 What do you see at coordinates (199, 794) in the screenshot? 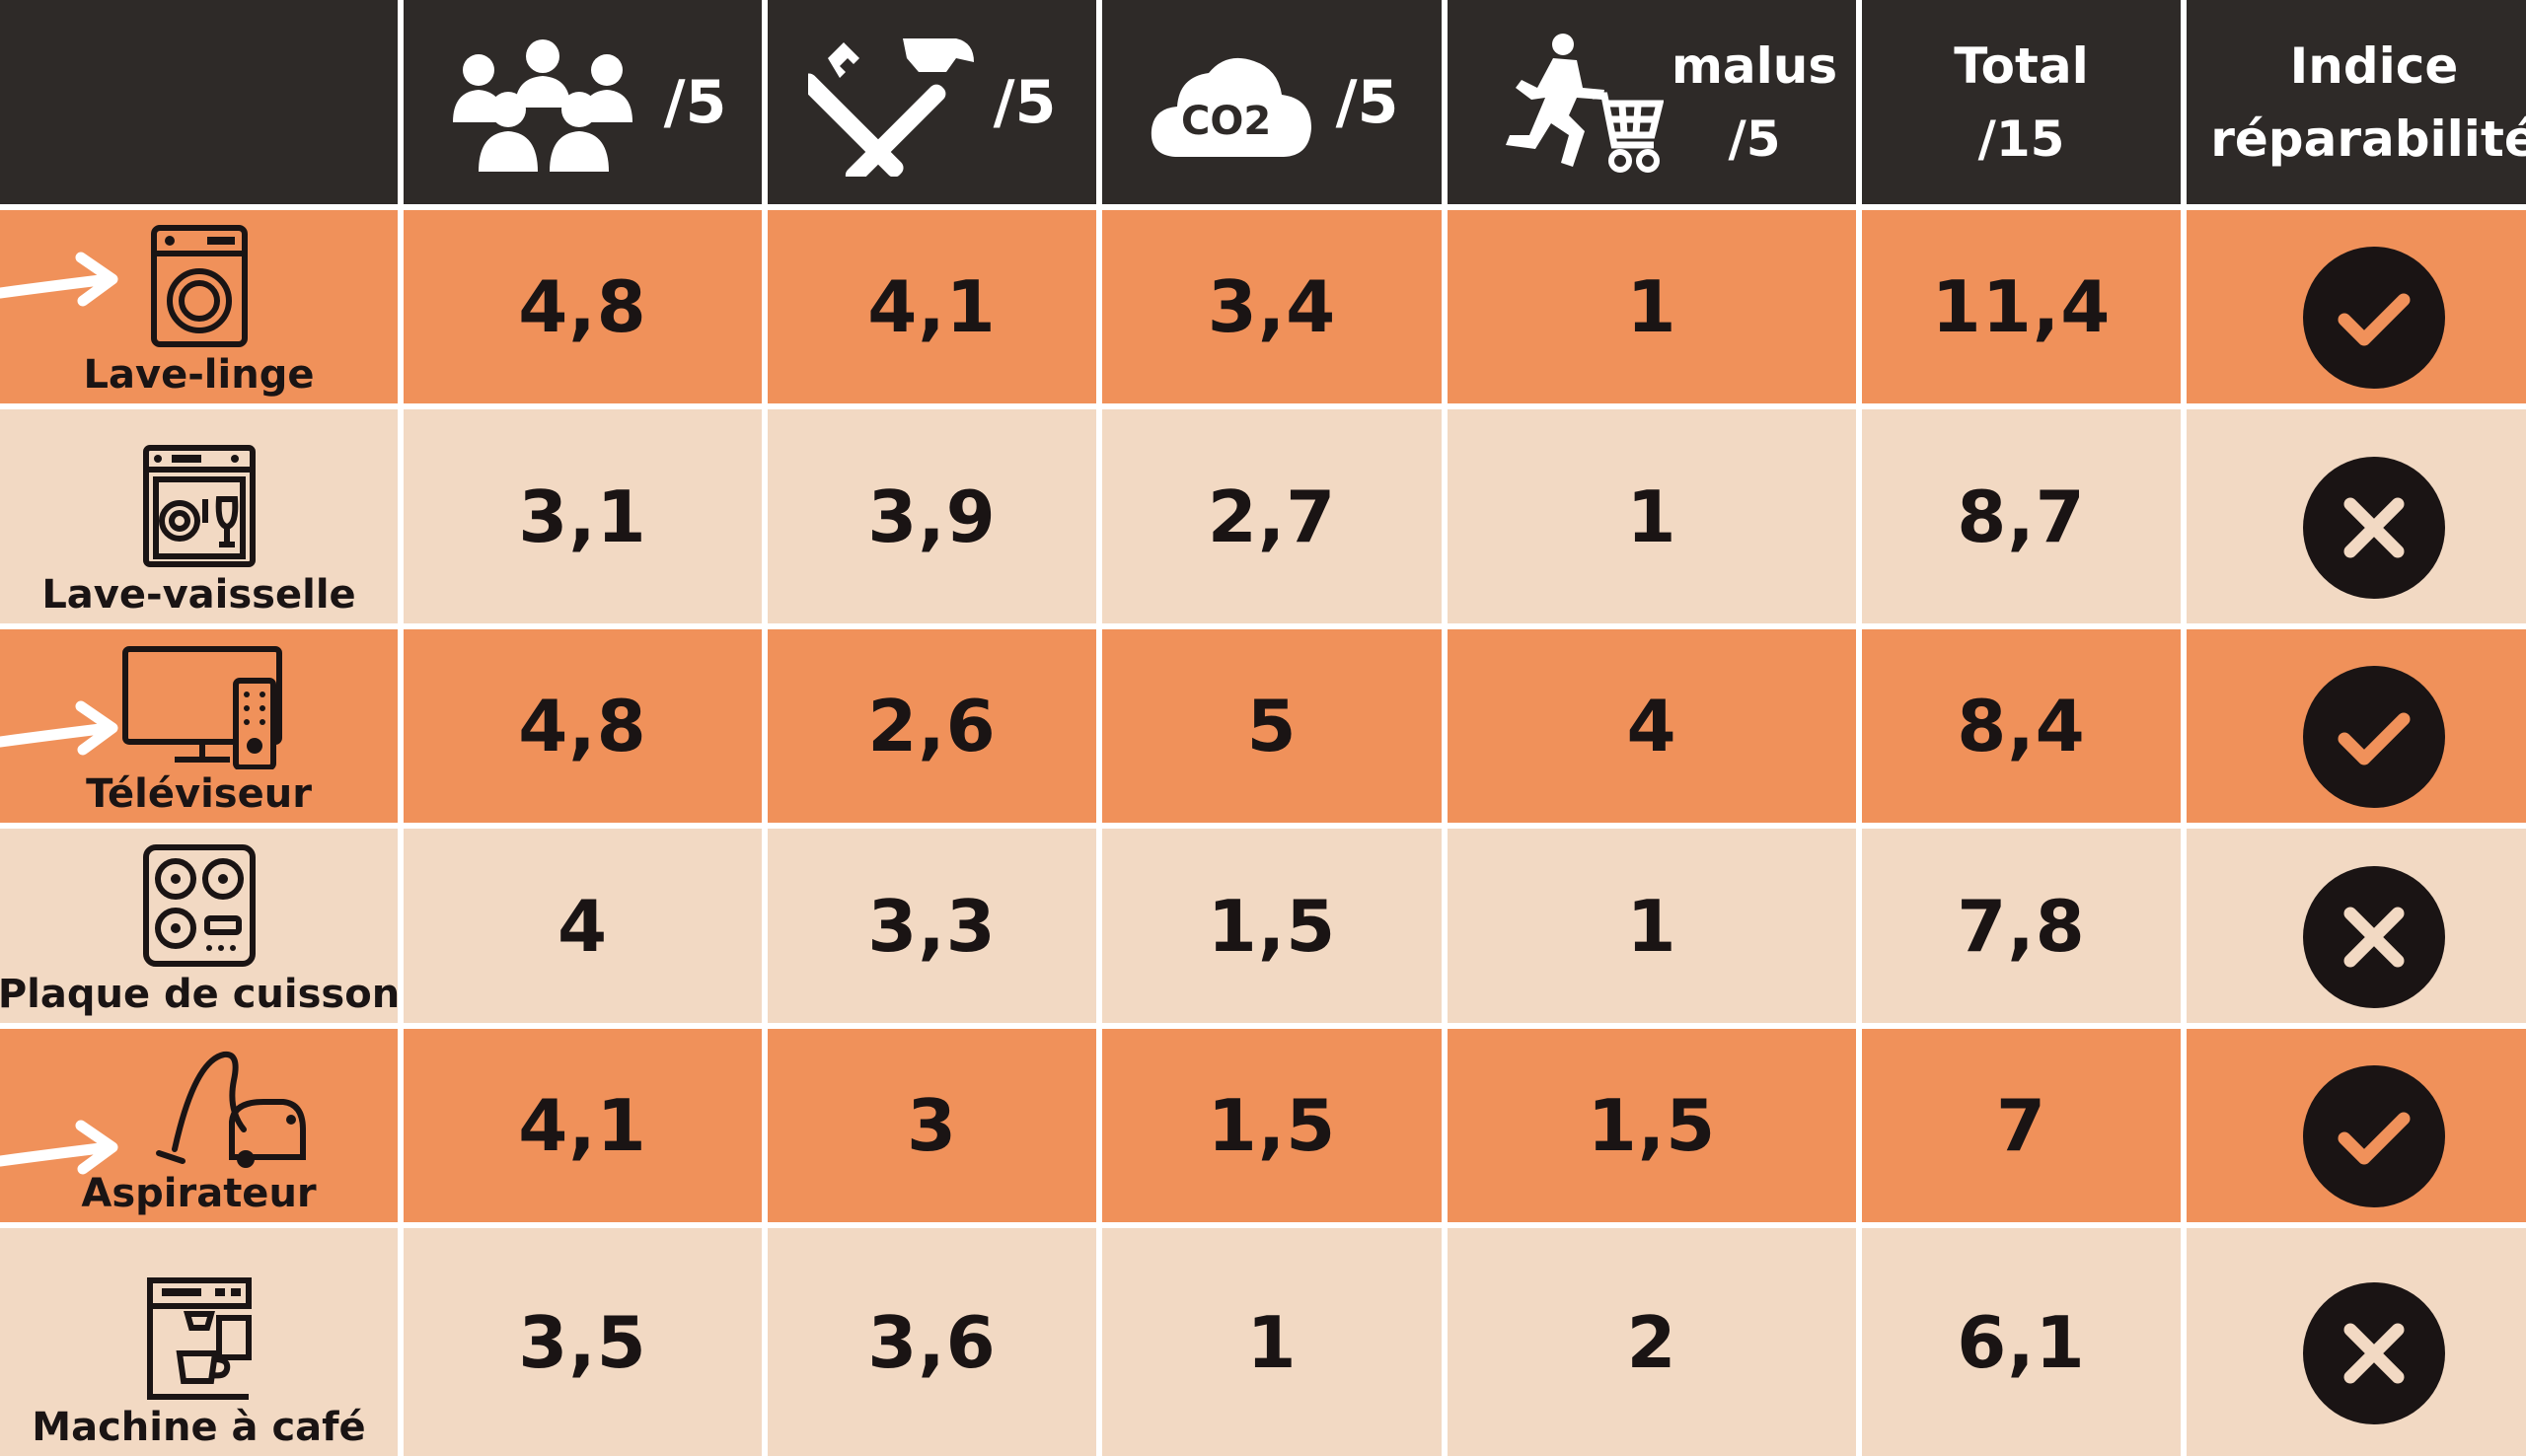
I see `appliance-label: Téléviseur` at bounding box center [199, 794].